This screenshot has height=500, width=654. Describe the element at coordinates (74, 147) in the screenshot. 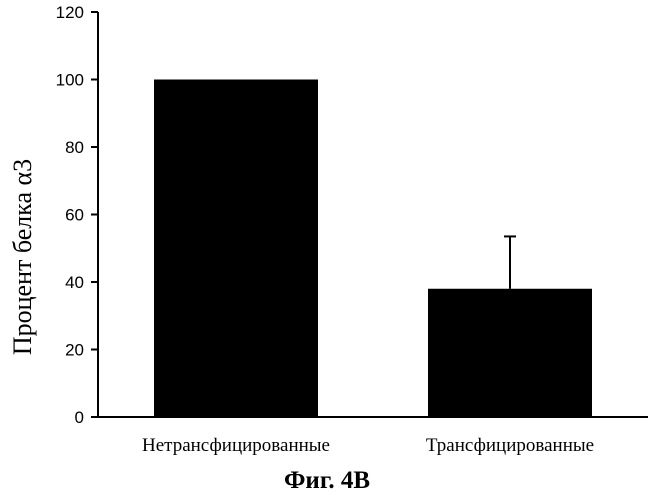

I see `y-tick-label: 80` at that location.